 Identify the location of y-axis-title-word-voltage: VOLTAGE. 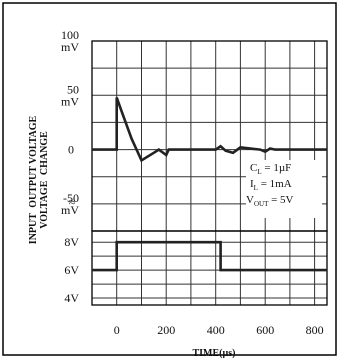
(44, 204).